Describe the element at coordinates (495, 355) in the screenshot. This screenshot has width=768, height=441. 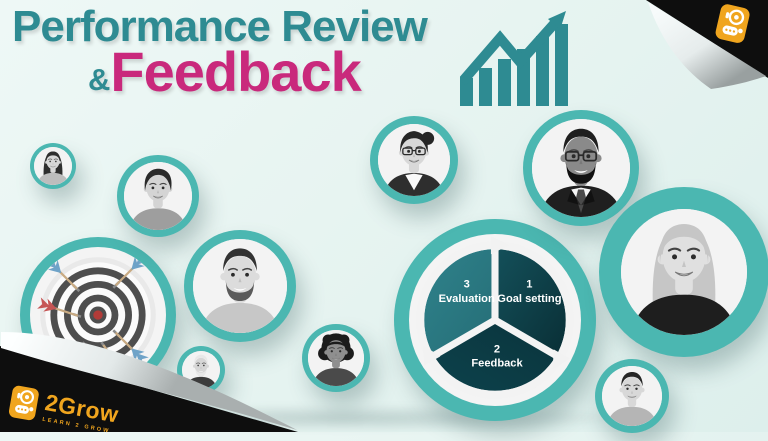
I see `segment-feedback` at that location.